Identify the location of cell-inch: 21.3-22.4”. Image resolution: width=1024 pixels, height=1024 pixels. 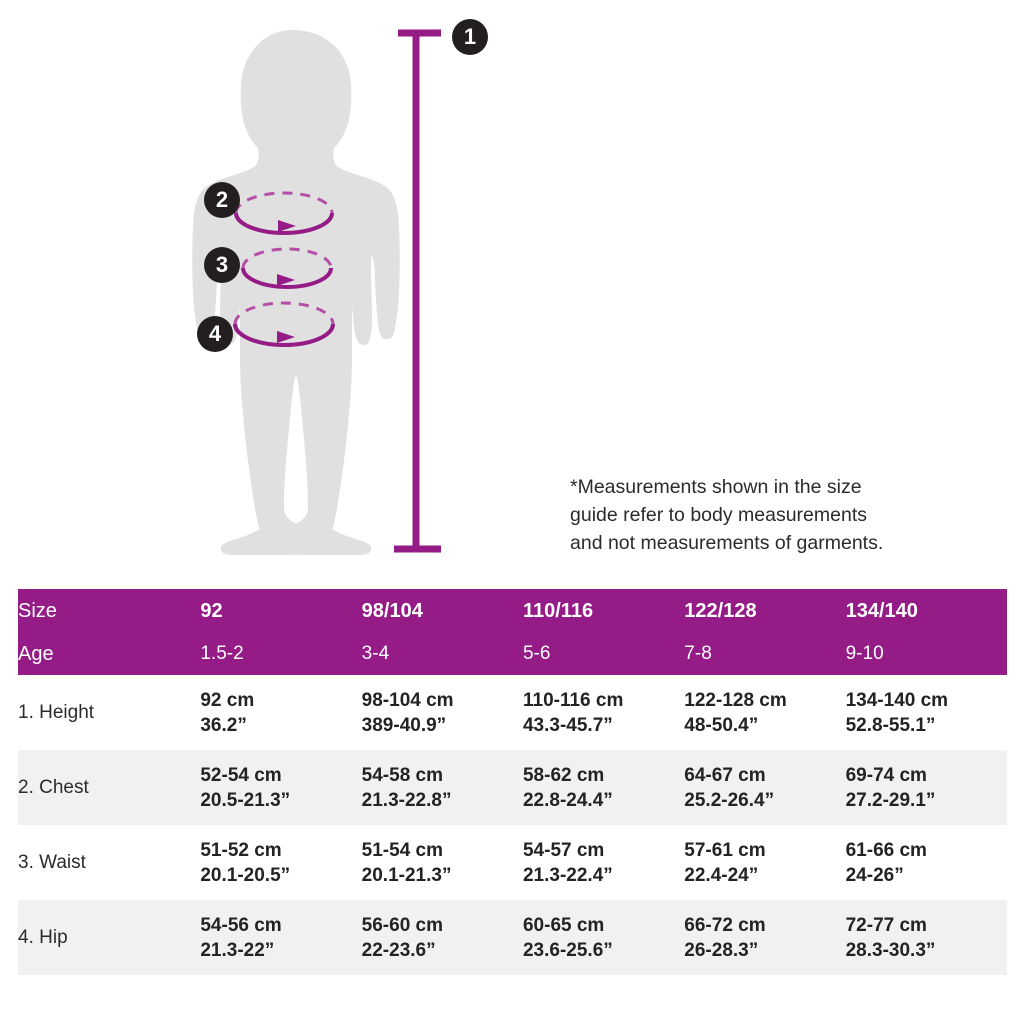
(567, 875).